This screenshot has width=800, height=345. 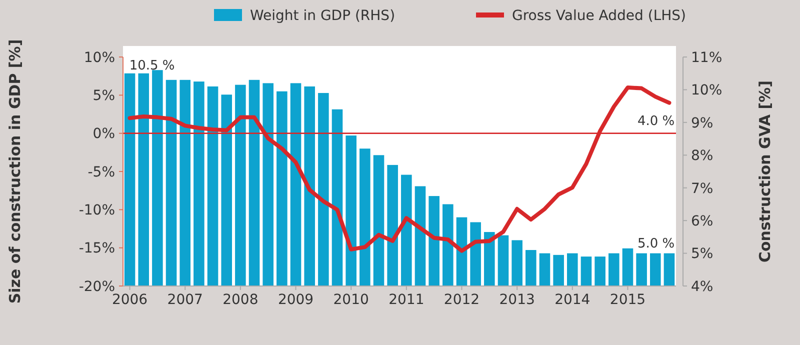 I want to click on y-tick-label: 0%, so click(x=103, y=134).